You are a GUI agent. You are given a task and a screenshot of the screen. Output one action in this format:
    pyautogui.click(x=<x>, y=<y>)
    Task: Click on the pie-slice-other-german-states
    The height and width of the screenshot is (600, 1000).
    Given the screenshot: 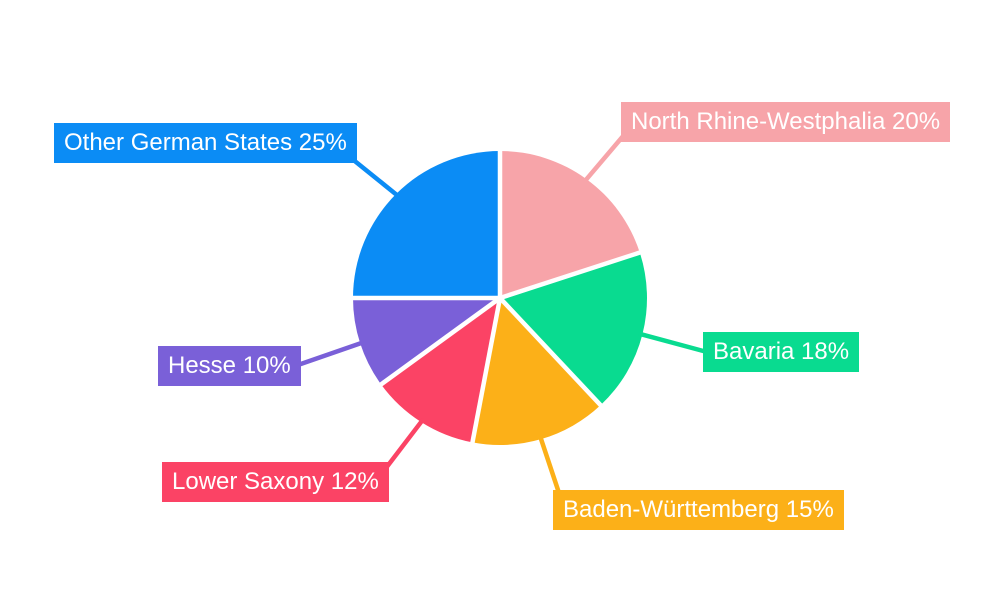 What is the action you would take?
    pyautogui.click(x=426, y=224)
    